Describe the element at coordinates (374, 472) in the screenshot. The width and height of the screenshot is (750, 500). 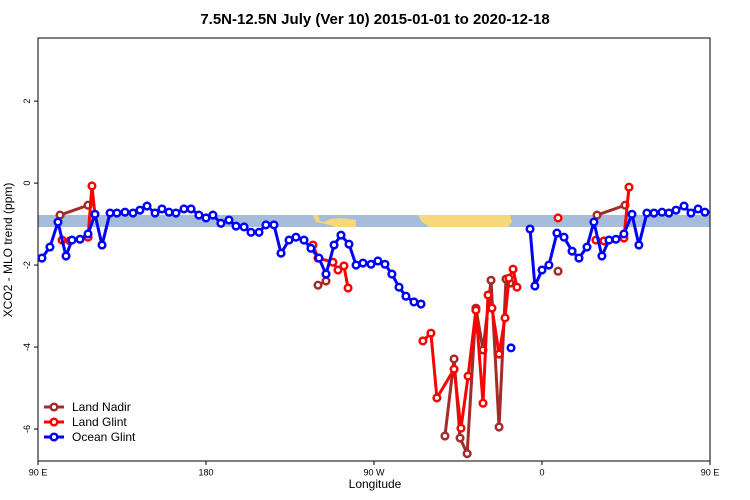
I see `x-tick-label: 90 W` at that location.